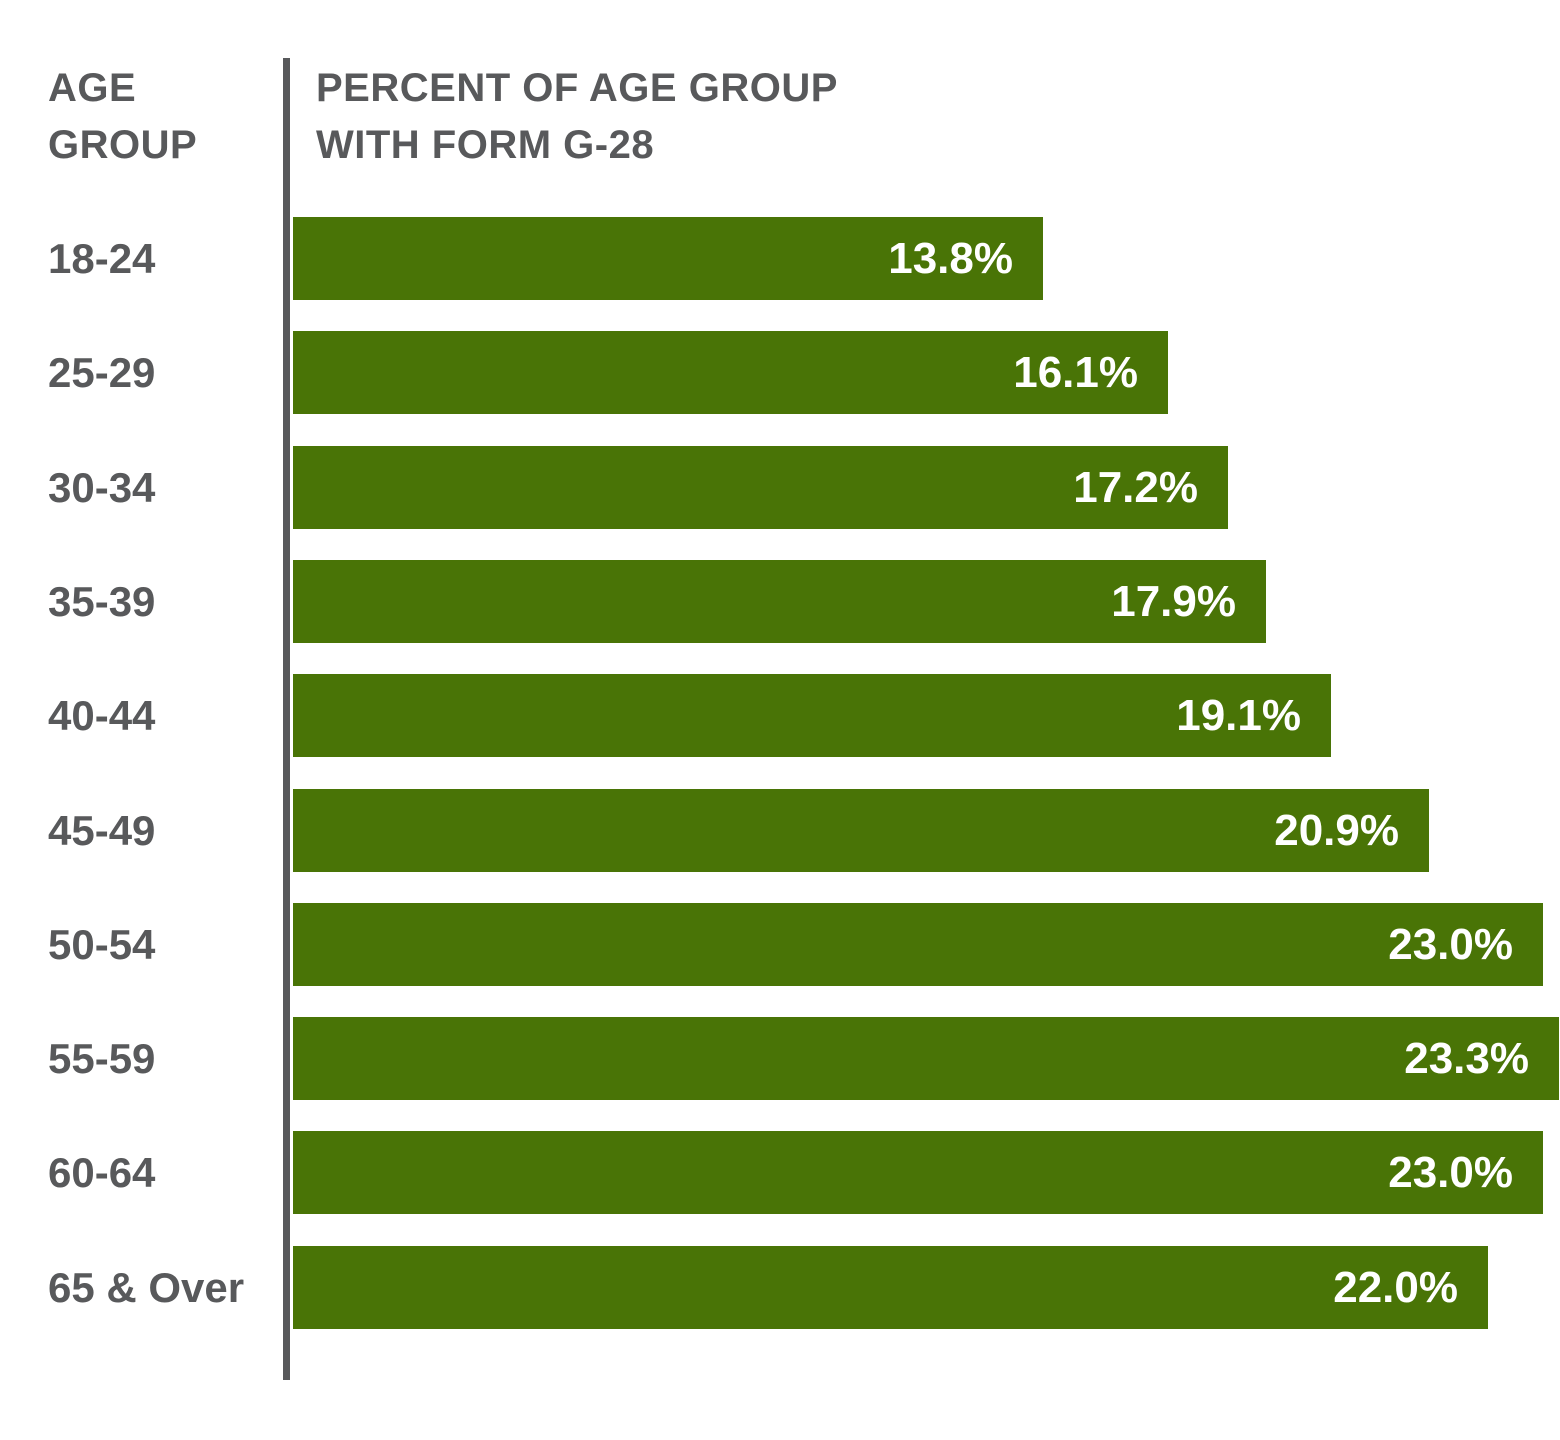 The image size is (1560, 1440). I want to click on value-label: 17.2%, so click(1135, 487).